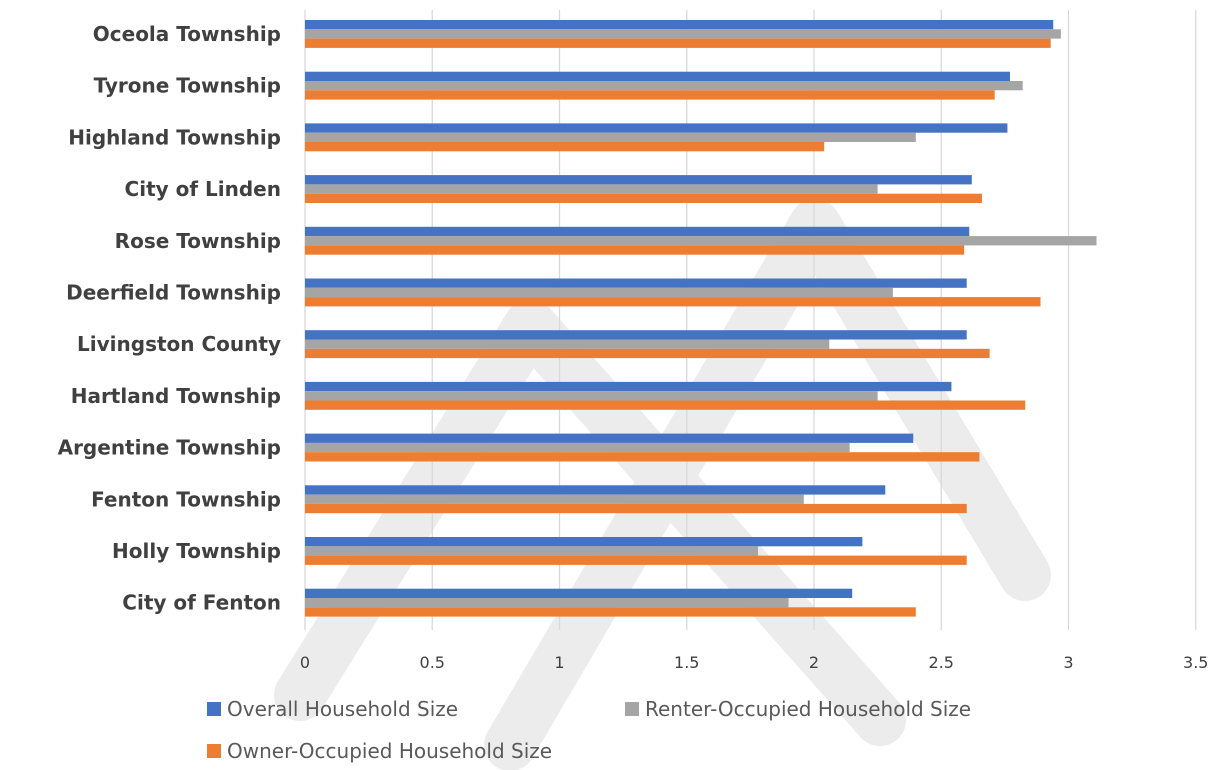  What do you see at coordinates (342, 709) in the screenshot?
I see `legend-label: Overall Household Size` at bounding box center [342, 709].